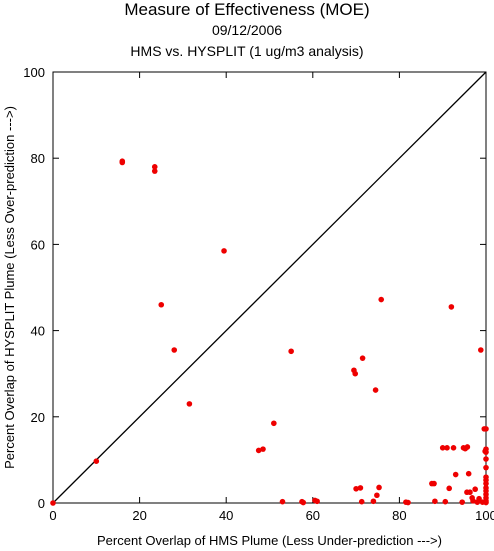 This screenshot has height=551, width=494. I want to click on x-tick-label: 100, so click(484, 515).